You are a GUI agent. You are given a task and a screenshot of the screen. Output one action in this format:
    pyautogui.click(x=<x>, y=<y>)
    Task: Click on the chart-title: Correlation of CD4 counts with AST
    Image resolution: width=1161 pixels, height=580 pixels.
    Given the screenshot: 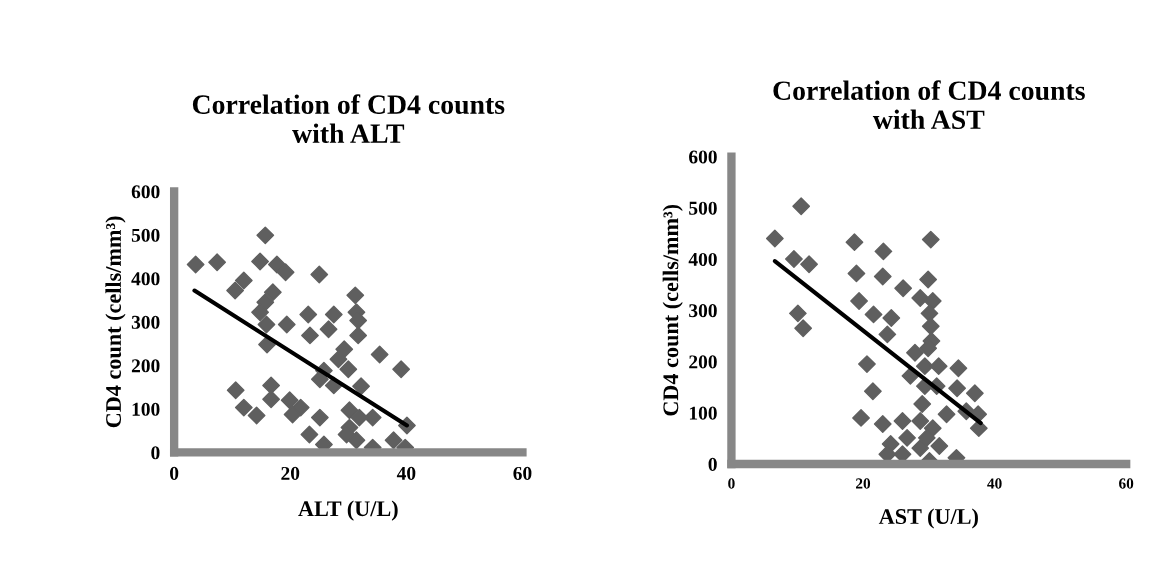 What is the action you would take?
    pyautogui.click(x=929, y=105)
    